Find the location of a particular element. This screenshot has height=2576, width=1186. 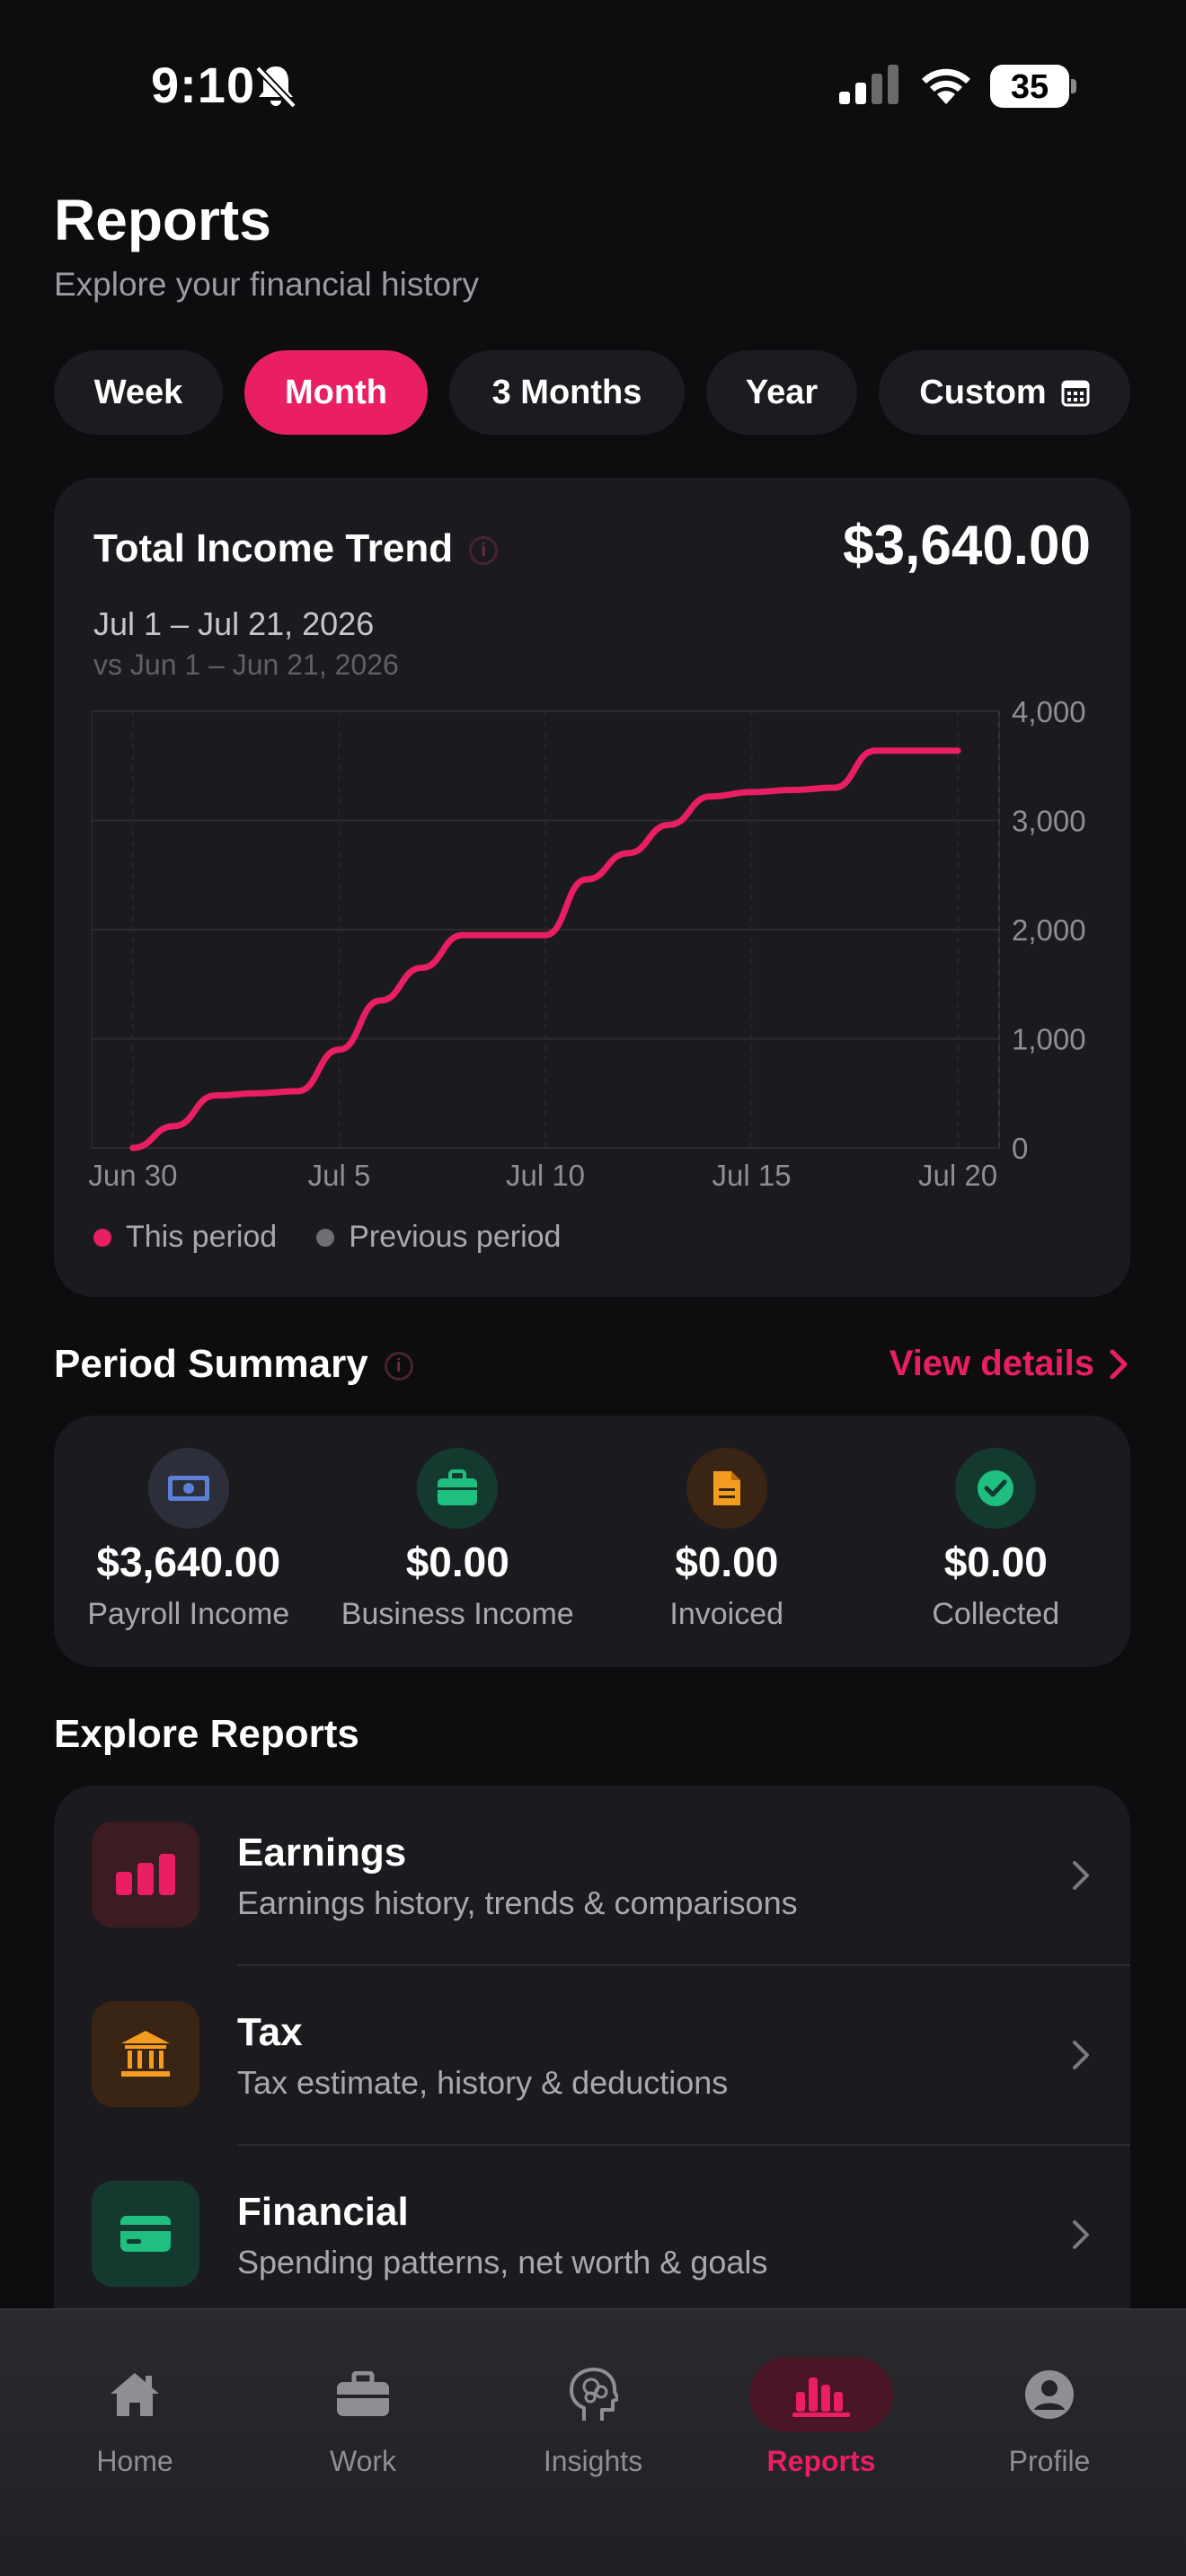

tab-insights: Insights is located at coordinates (593, 2400).